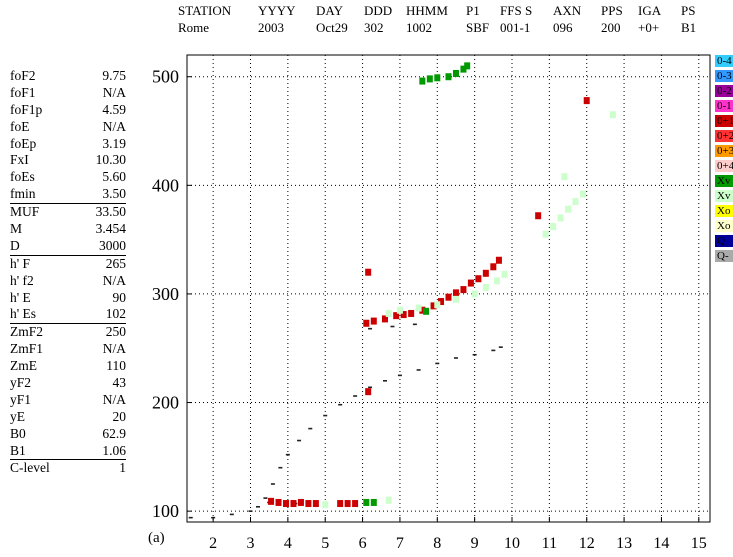 The image size is (733, 557). Describe the element at coordinates (110, 160) in the screenshot. I see `param-value: 10.30` at that location.